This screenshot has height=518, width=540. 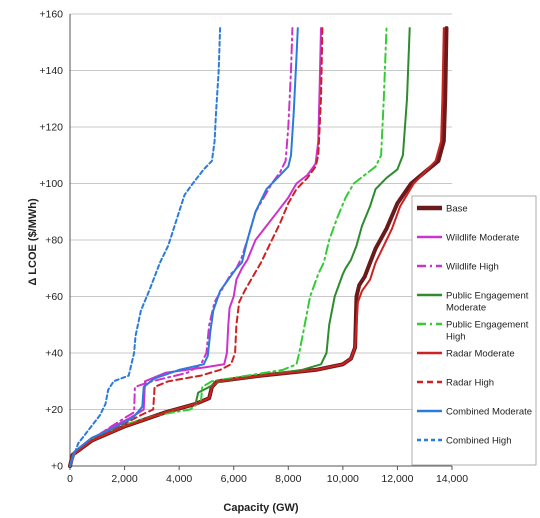 I want to click on x-tick-label: 12,000, so click(x=397, y=479).